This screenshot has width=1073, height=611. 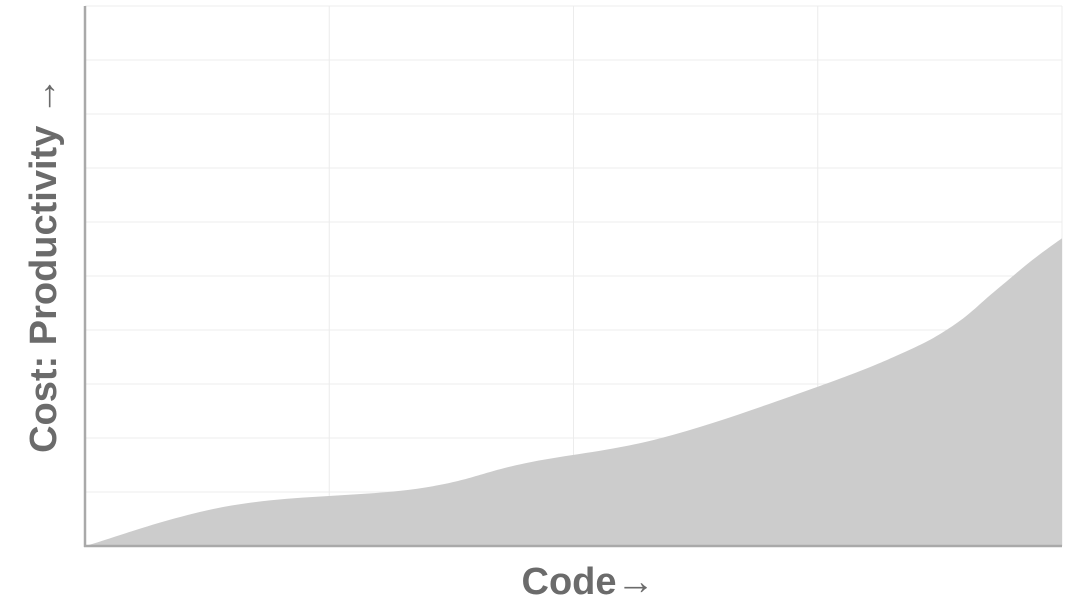 I want to click on x-axis-label: Code→, so click(x=588, y=582).